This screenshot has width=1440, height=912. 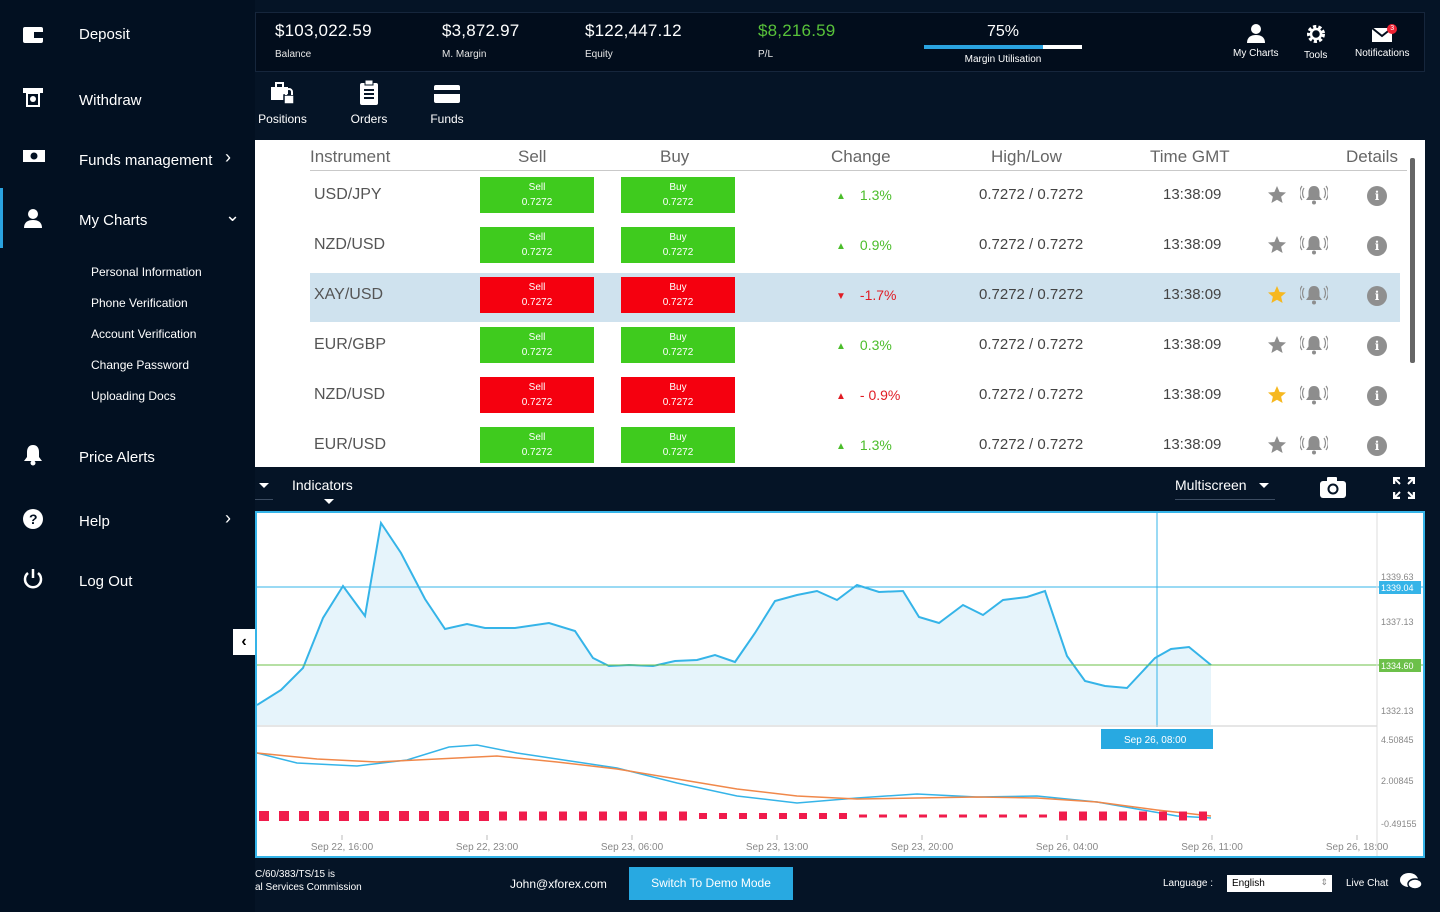 I want to click on fullscreen-icon, so click(x=1404, y=488).